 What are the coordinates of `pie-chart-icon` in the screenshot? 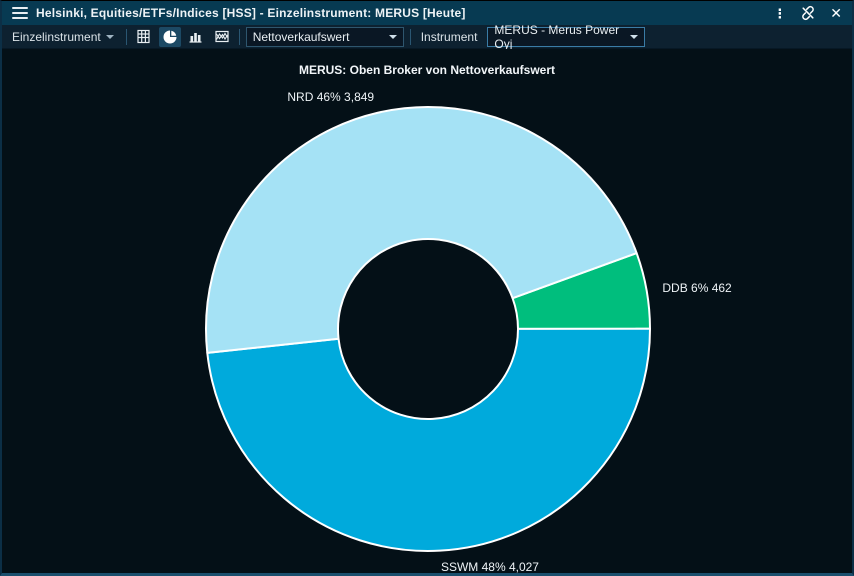 It's located at (170, 36).